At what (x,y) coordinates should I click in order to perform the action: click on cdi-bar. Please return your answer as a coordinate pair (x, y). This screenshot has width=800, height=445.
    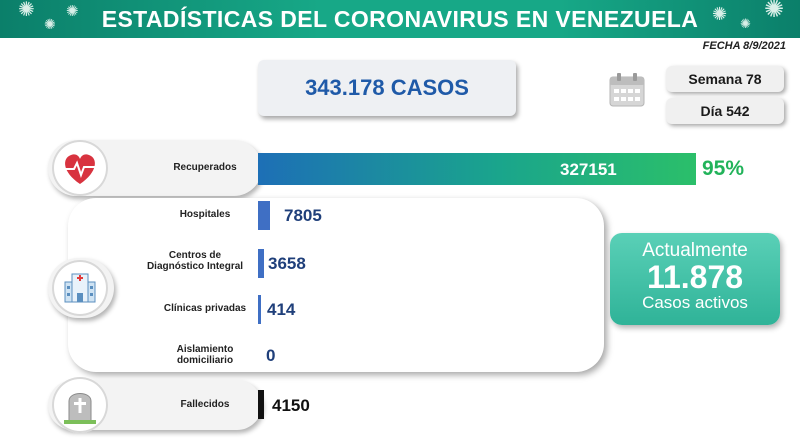
    Looking at the image, I should click on (261, 263).